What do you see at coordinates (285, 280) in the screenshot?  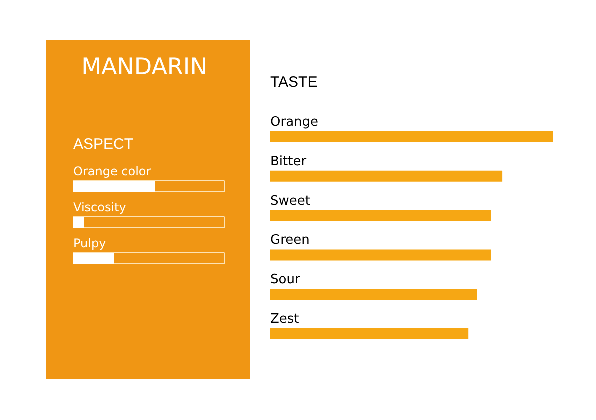 I see `y-tick-label: Sour` at bounding box center [285, 280].